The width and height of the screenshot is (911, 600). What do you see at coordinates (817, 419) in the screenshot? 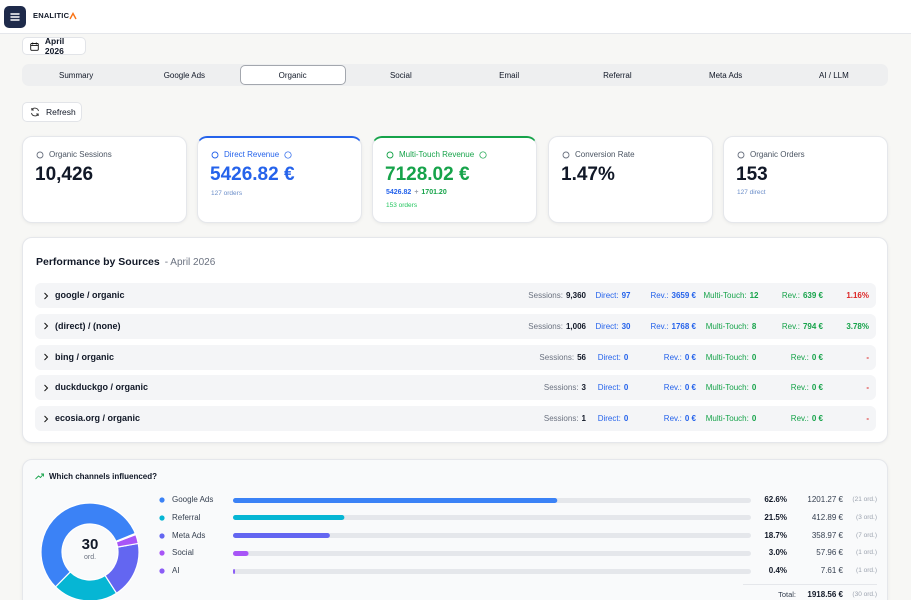
I see `multi-rev-value: 0 €` at bounding box center [817, 419].